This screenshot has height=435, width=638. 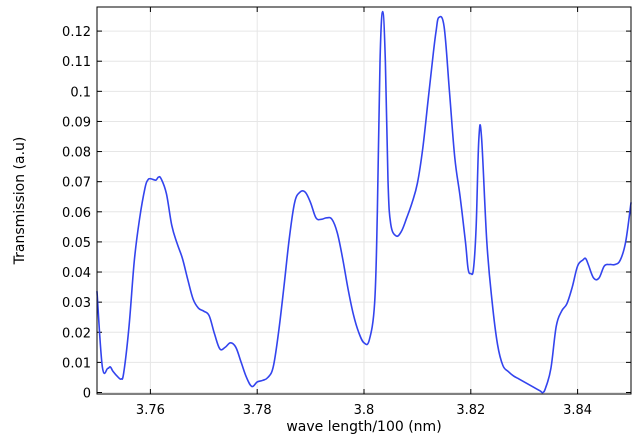 What do you see at coordinates (87, 393) in the screenshot?
I see `y-tick-label: 0` at bounding box center [87, 393].